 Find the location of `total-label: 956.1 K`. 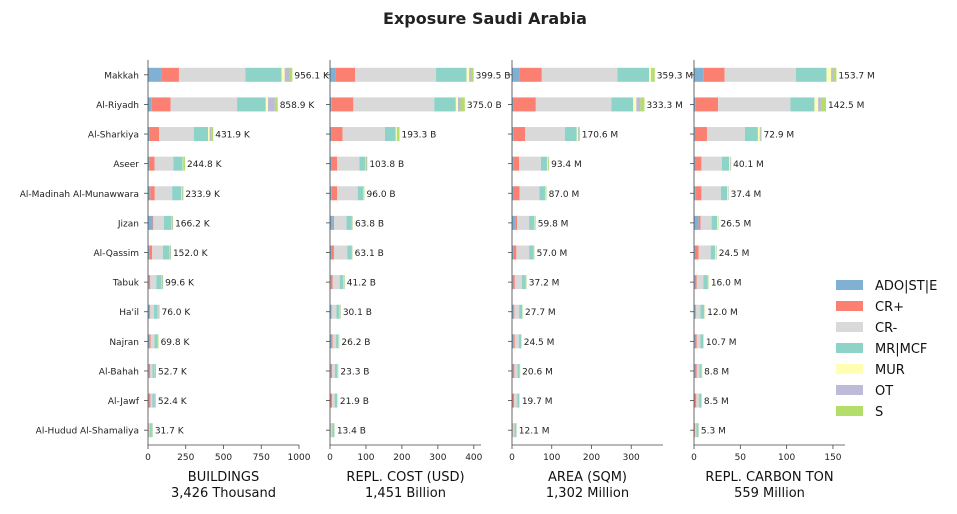

total-label: 956.1 K is located at coordinates (312, 76).